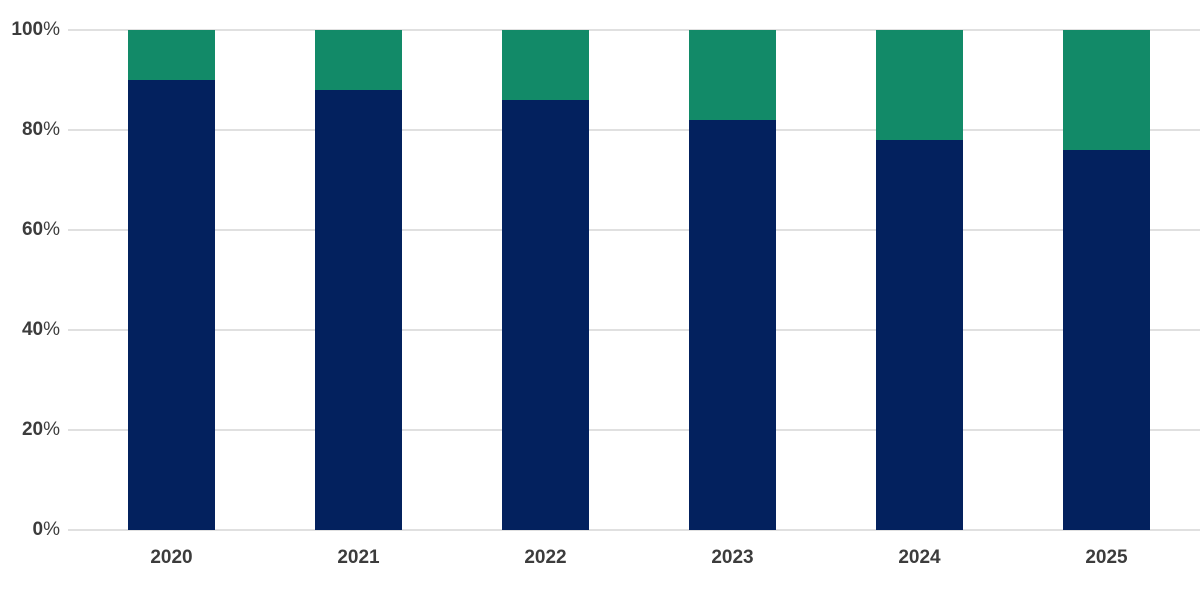 Image resolution: width=1201 pixels, height=591 pixels. I want to click on bar-2022-top-segment, so click(545, 65).